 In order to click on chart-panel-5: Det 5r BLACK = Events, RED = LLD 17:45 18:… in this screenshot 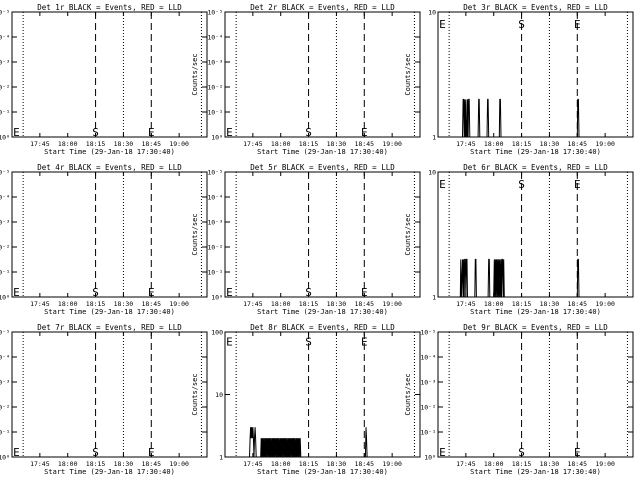, I will do `click(306, 239)`.